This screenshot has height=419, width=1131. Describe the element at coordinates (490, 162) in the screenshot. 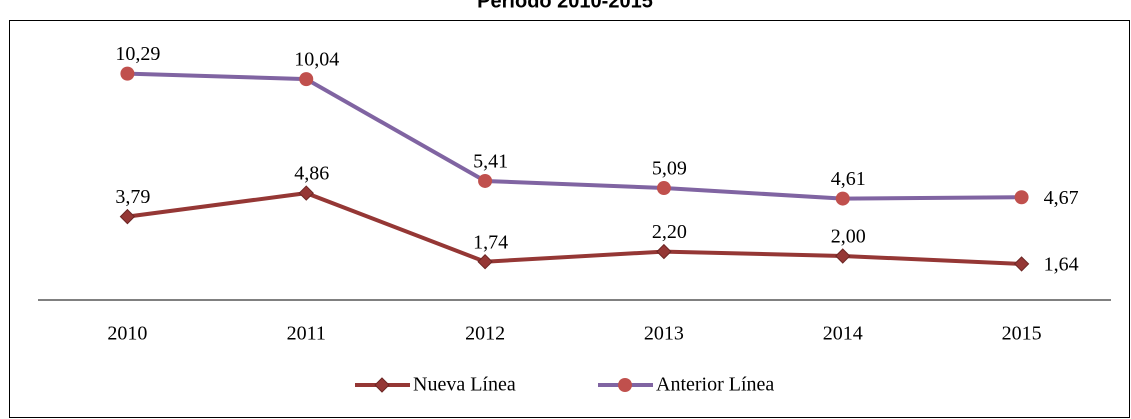

I see `data-label: 5,41` at that location.